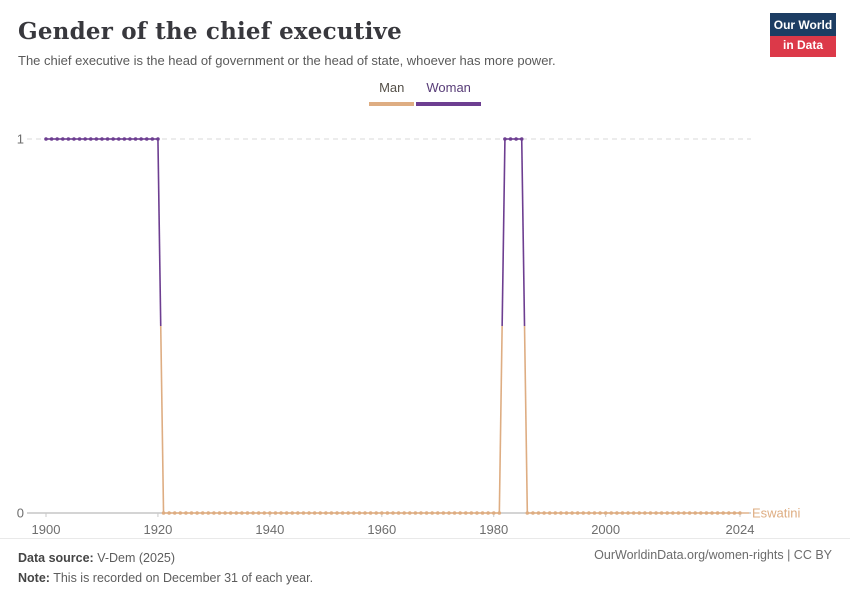 Image resolution: width=850 pixels, height=600 pixels. What do you see at coordinates (448, 87) in the screenshot?
I see `legend-label-woman: Woman` at bounding box center [448, 87].